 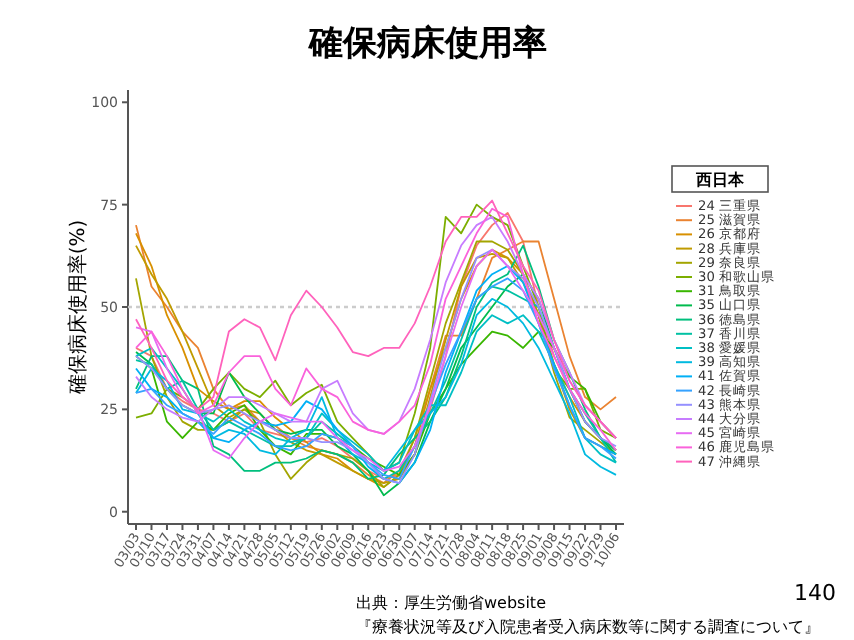 I want to click on y-axis-title: 確保病床使用率(%), so click(x=78, y=308).